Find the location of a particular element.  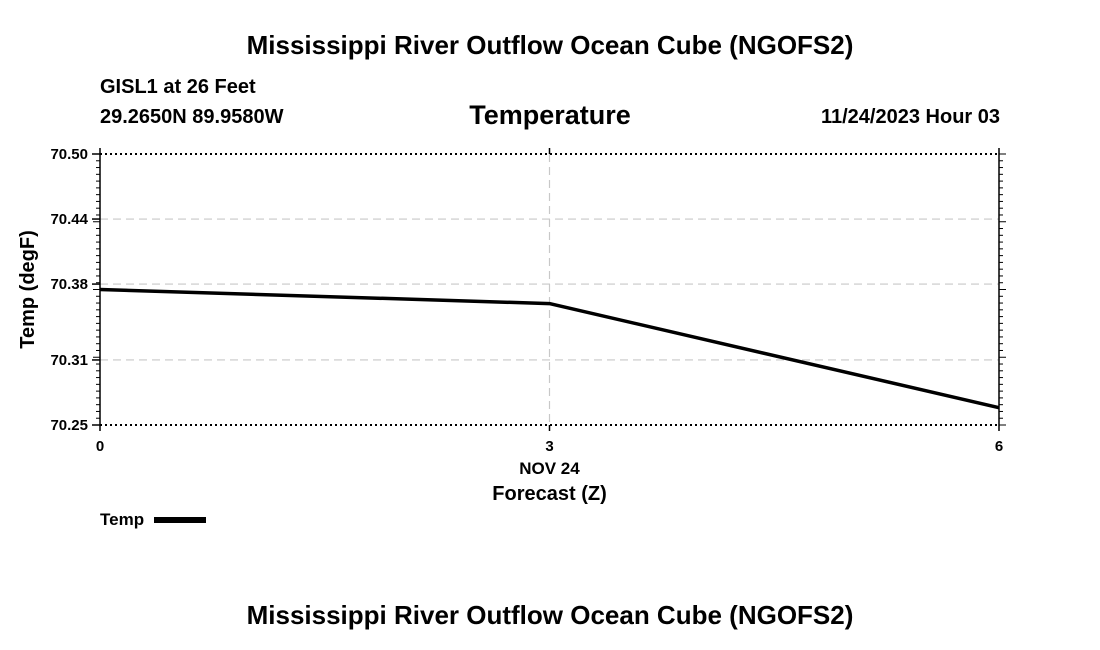

station-label: GISL1 at 26 Feet is located at coordinates (178, 87).